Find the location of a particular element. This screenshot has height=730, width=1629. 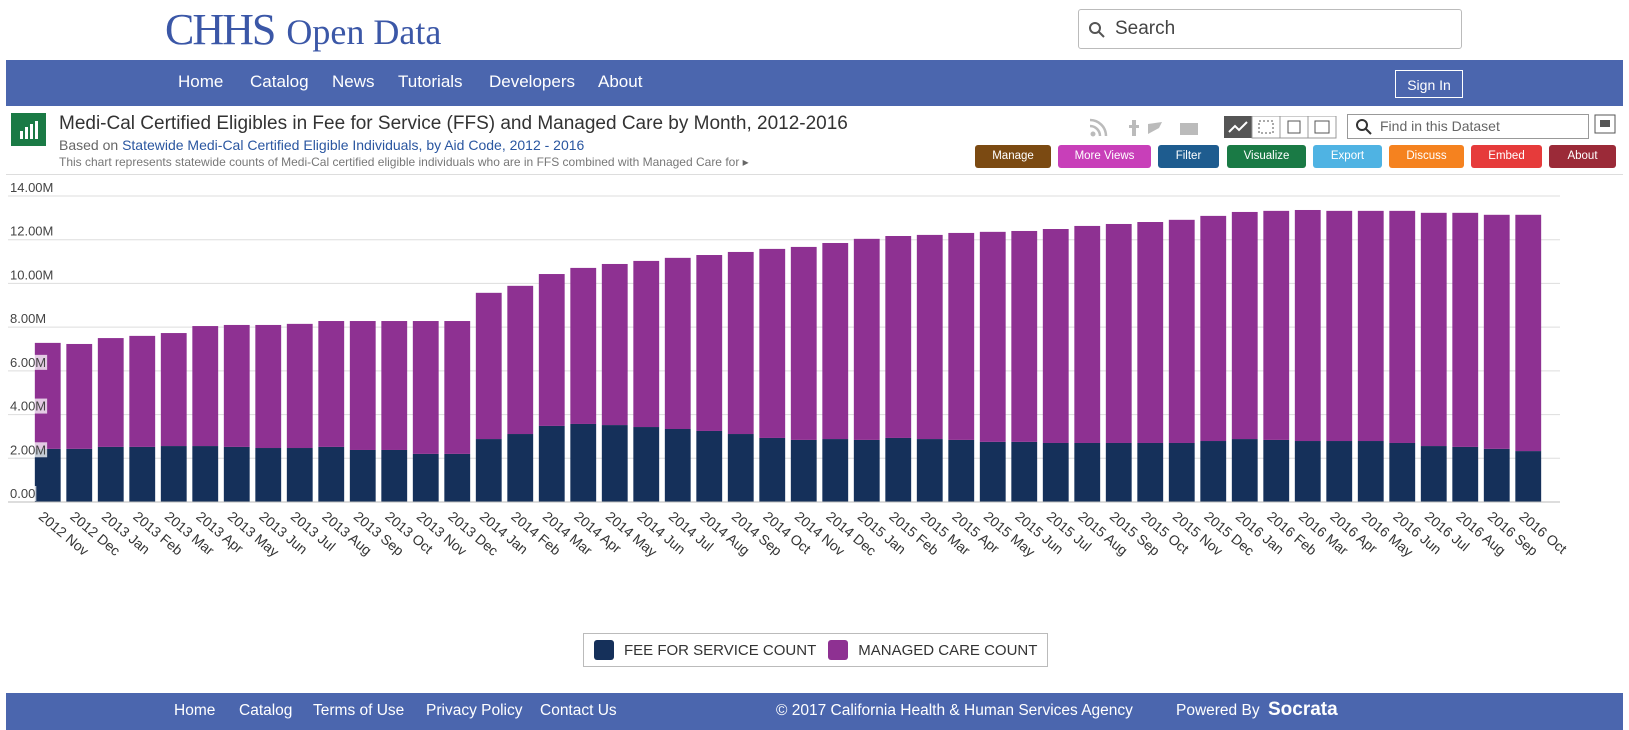

expand-arrow: ▸ is located at coordinates (745, 162).